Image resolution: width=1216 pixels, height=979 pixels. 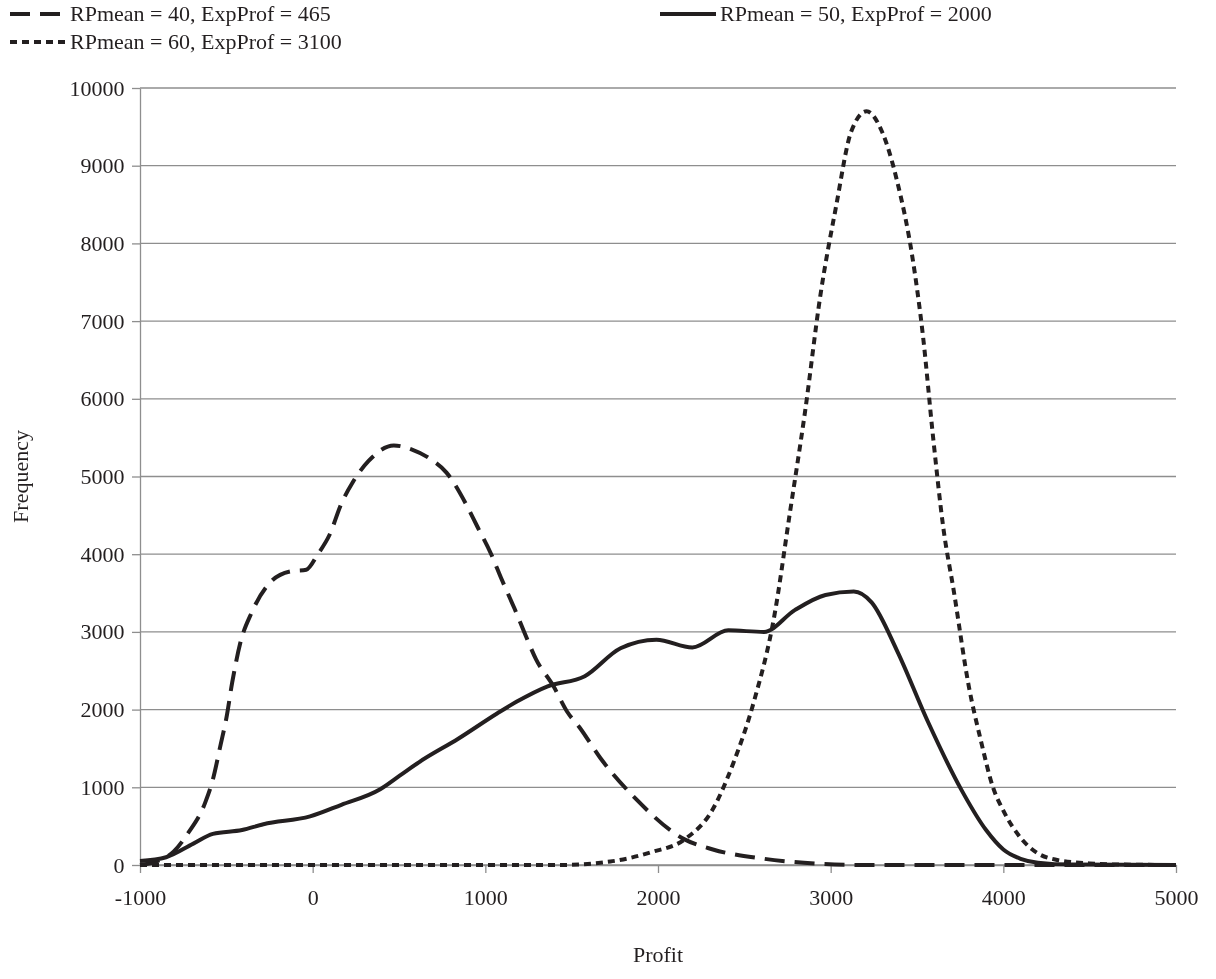 I want to click on x-tick-label: 2000, so click(x=658, y=897).